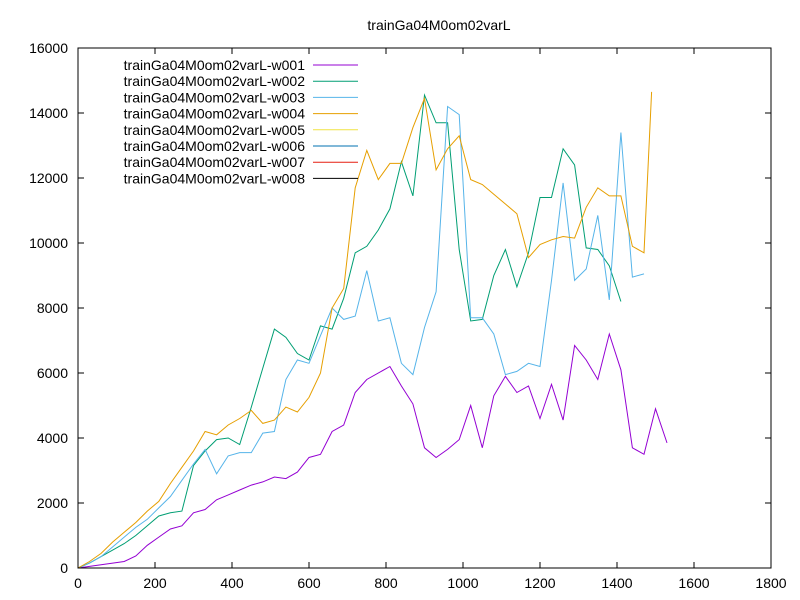  Describe the element at coordinates (155, 583) in the screenshot. I see `x-tick-label: 200` at that location.